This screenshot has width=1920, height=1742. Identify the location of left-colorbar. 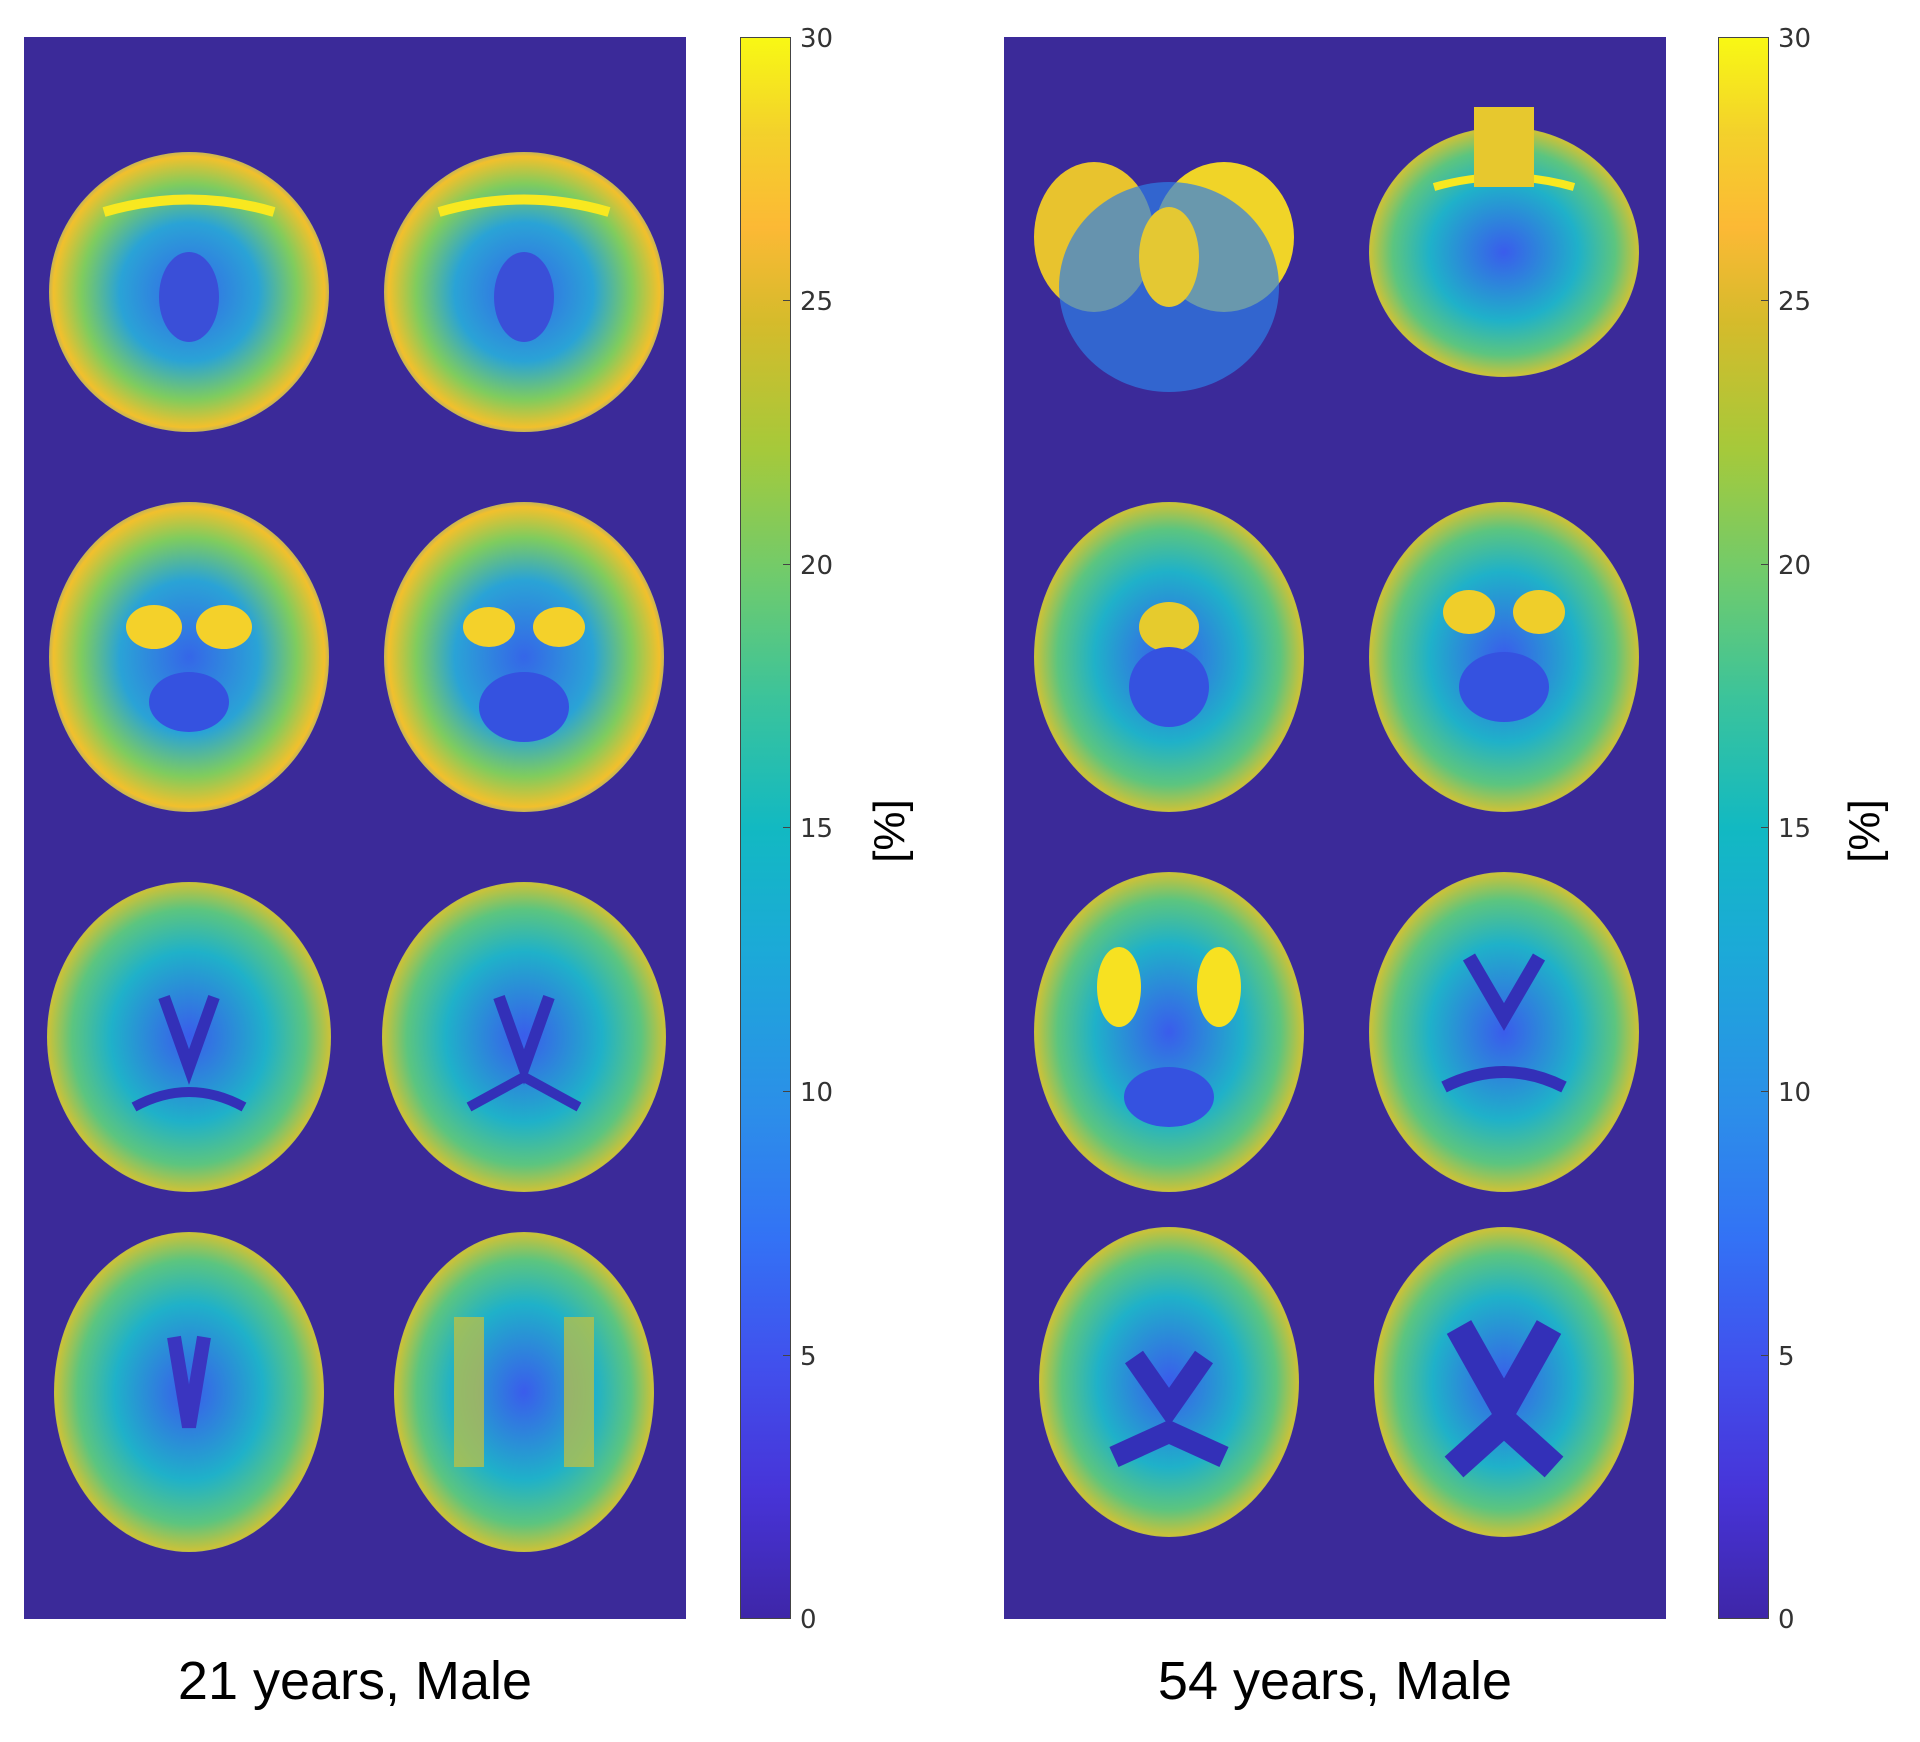
(765, 828).